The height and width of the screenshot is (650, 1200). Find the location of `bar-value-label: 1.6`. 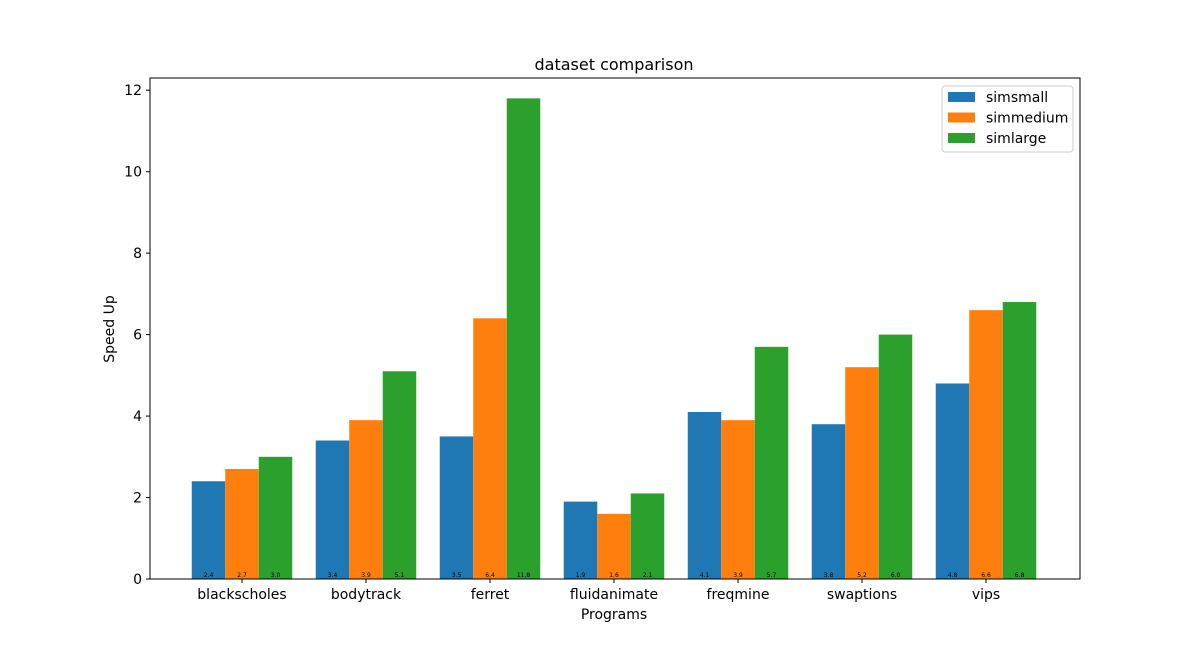

bar-value-label: 1.6 is located at coordinates (614, 575).